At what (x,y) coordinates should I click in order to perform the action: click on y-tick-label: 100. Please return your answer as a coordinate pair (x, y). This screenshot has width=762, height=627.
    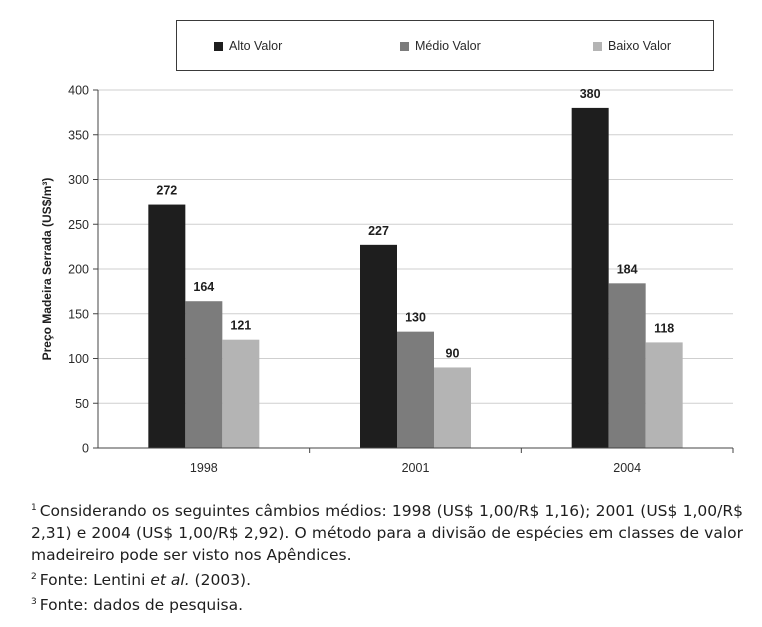
    Looking at the image, I should click on (78, 359).